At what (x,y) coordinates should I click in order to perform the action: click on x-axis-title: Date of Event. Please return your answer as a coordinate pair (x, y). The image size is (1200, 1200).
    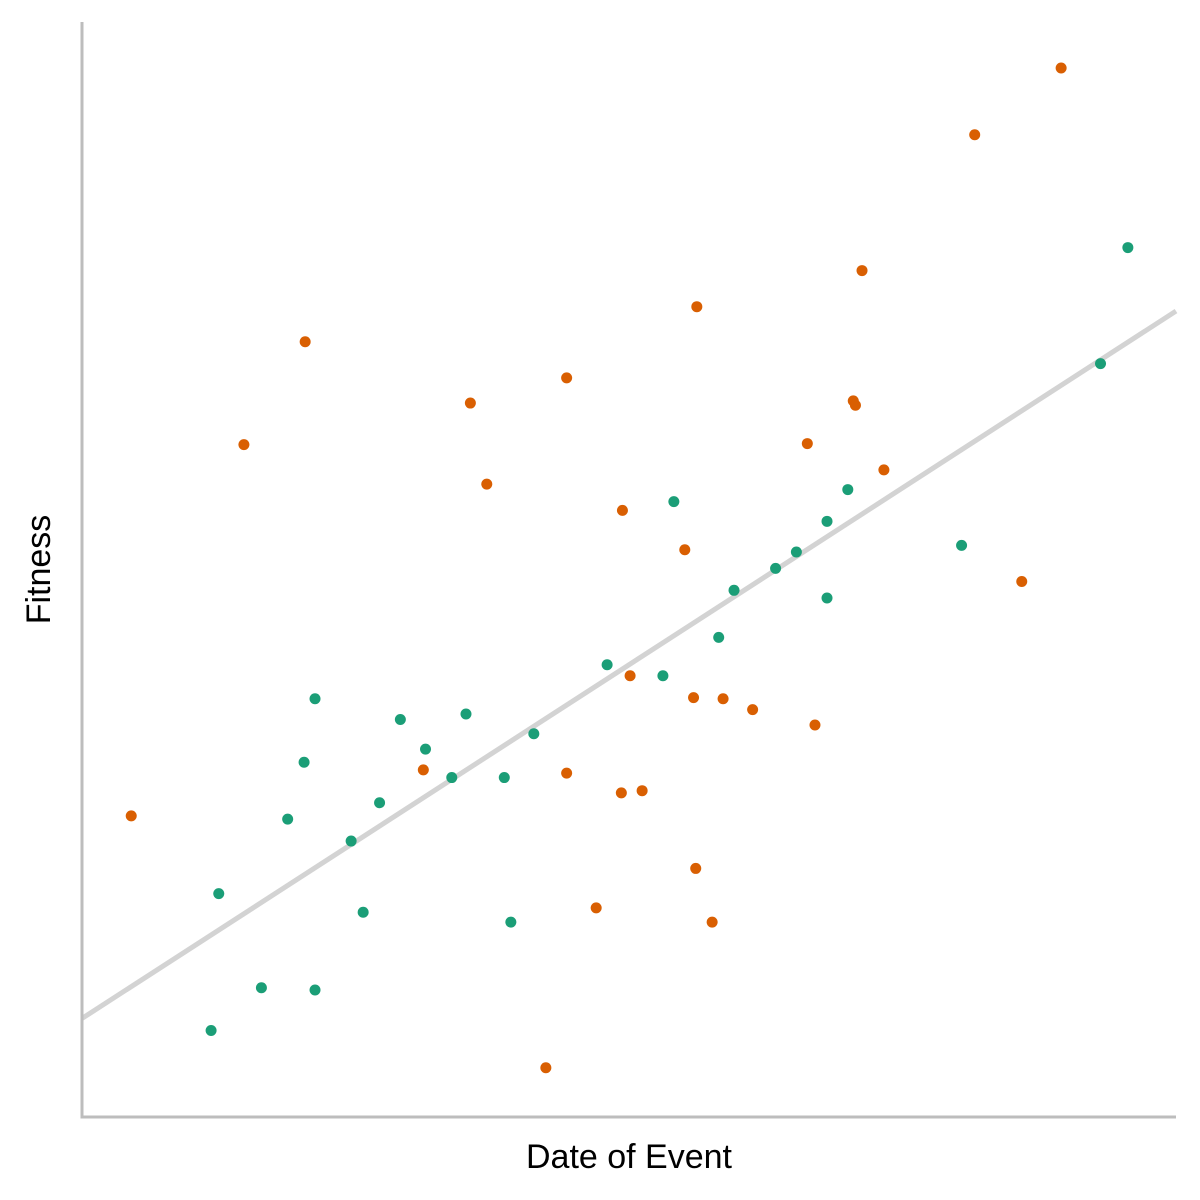
    Looking at the image, I should click on (629, 1157).